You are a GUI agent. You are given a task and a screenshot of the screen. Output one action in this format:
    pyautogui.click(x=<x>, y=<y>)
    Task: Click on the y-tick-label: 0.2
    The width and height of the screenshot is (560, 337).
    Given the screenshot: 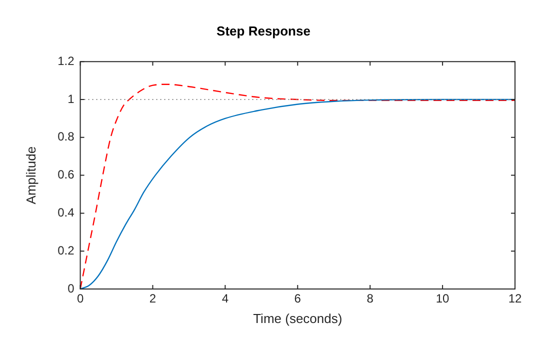 What is the action you would take?
    pyautogui.click(x=66, y=250)
    